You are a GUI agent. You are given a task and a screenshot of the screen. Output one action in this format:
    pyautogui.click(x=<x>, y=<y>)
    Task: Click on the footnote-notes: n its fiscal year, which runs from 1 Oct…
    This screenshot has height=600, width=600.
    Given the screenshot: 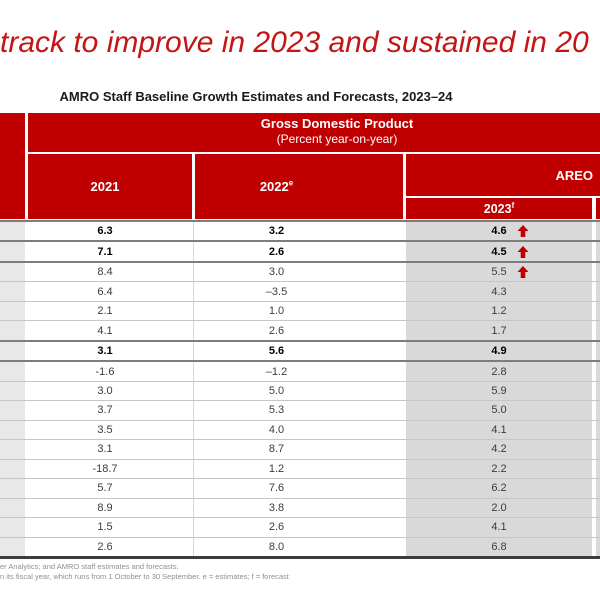 What is the action you would take?
    pyautogui.click(x=144, y=576)
    